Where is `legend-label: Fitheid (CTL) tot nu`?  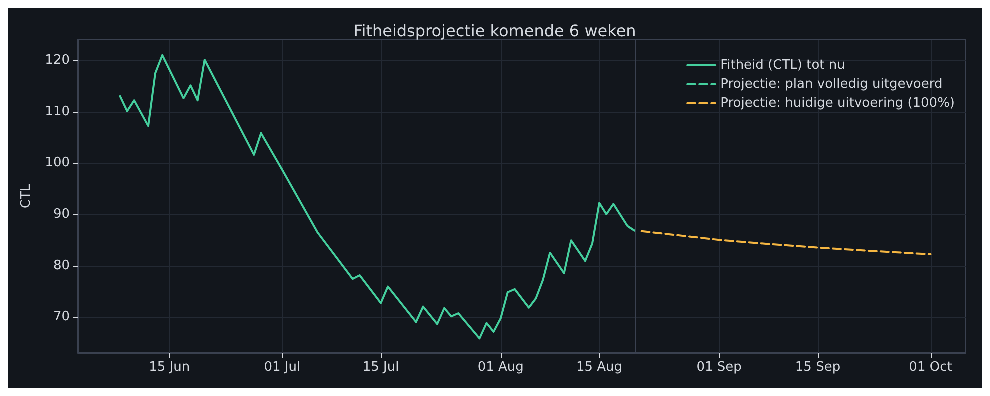
legend-label: Fitheid (CTL) tot nu is located at coordinates (783, 65).